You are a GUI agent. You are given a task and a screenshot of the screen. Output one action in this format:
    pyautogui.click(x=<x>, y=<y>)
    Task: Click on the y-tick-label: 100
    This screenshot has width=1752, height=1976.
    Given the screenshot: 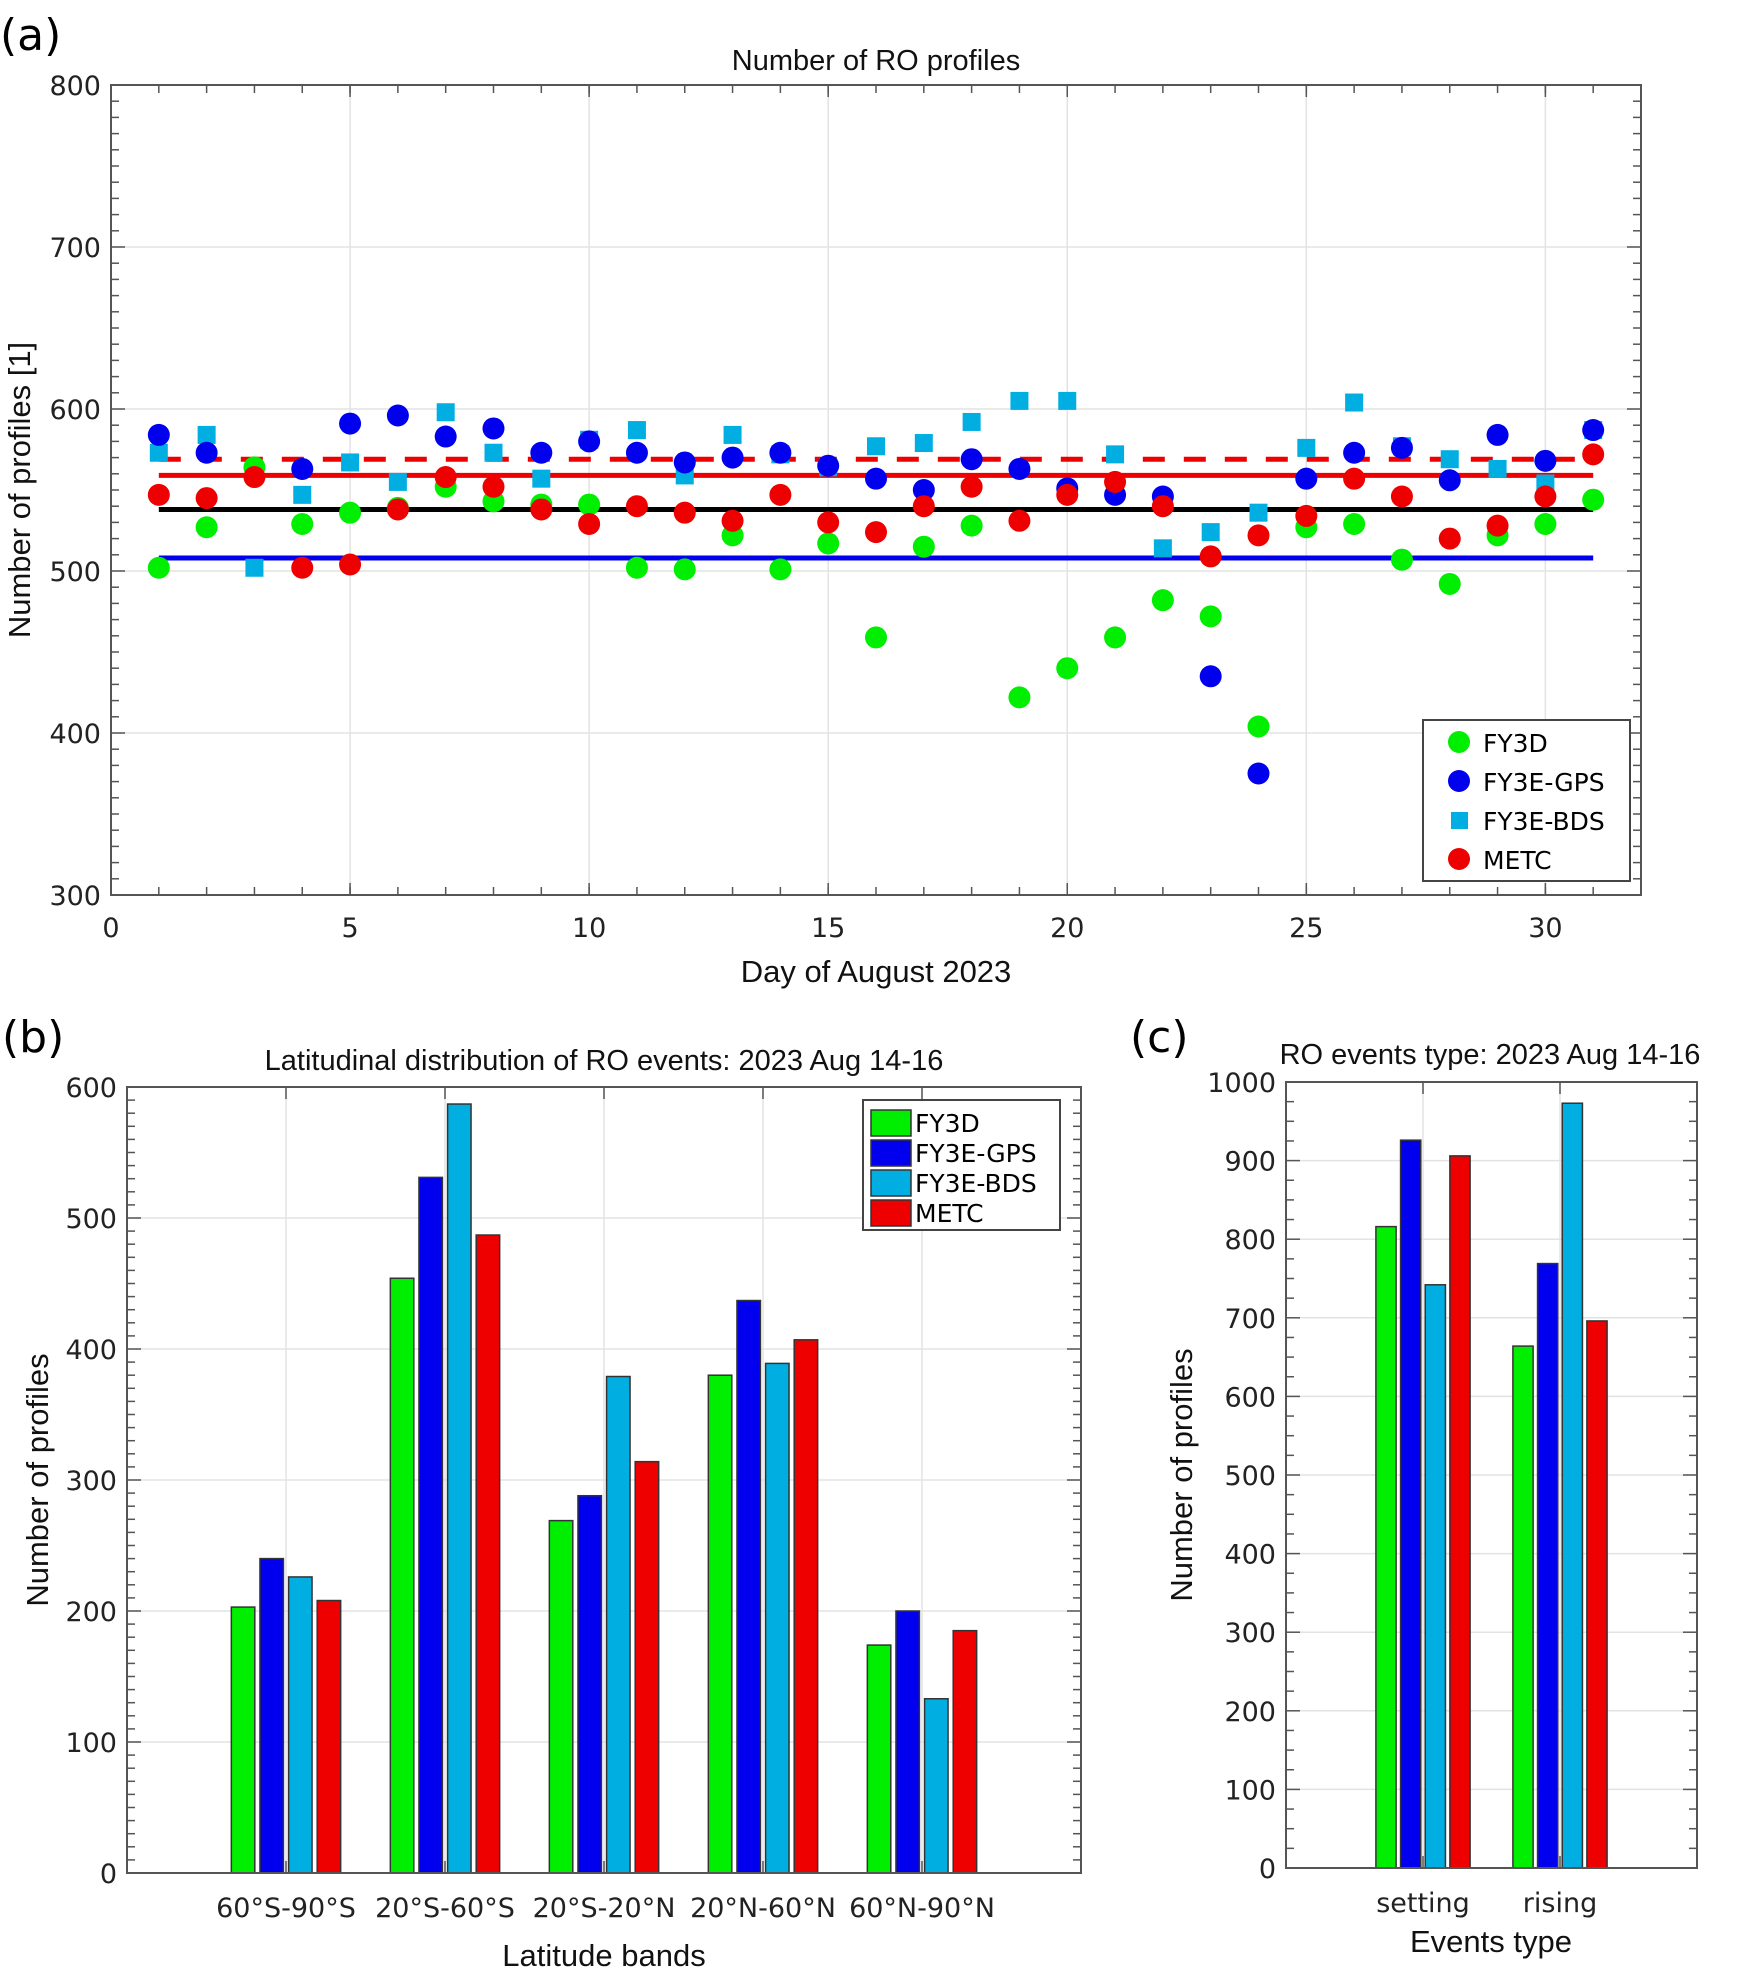 What is the action you would take?
    pyautogui.click(x=91, y=1743)
    